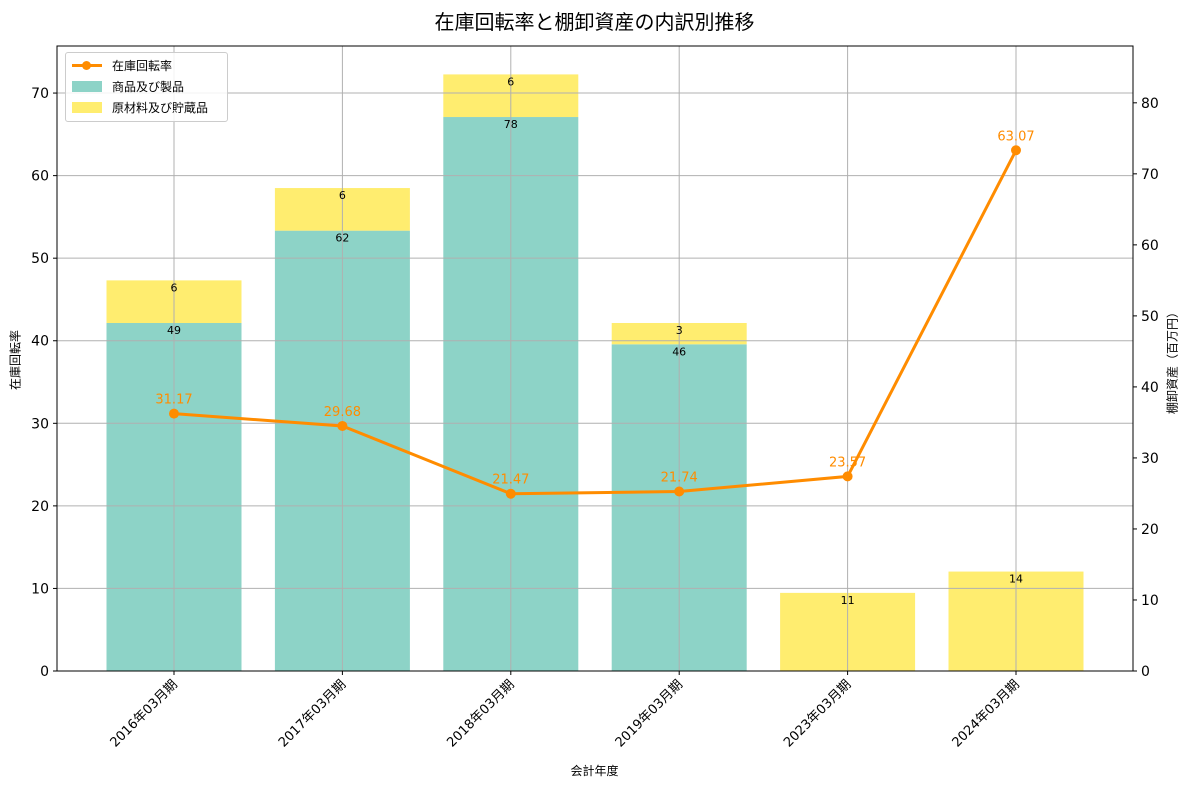 Image resolution: width=1189 pixels, height=789 pixels. What do you see at coordinates (174, 330) in the screenshot?
I see `bar-value-label: 49` at bounding box center [174, 330].